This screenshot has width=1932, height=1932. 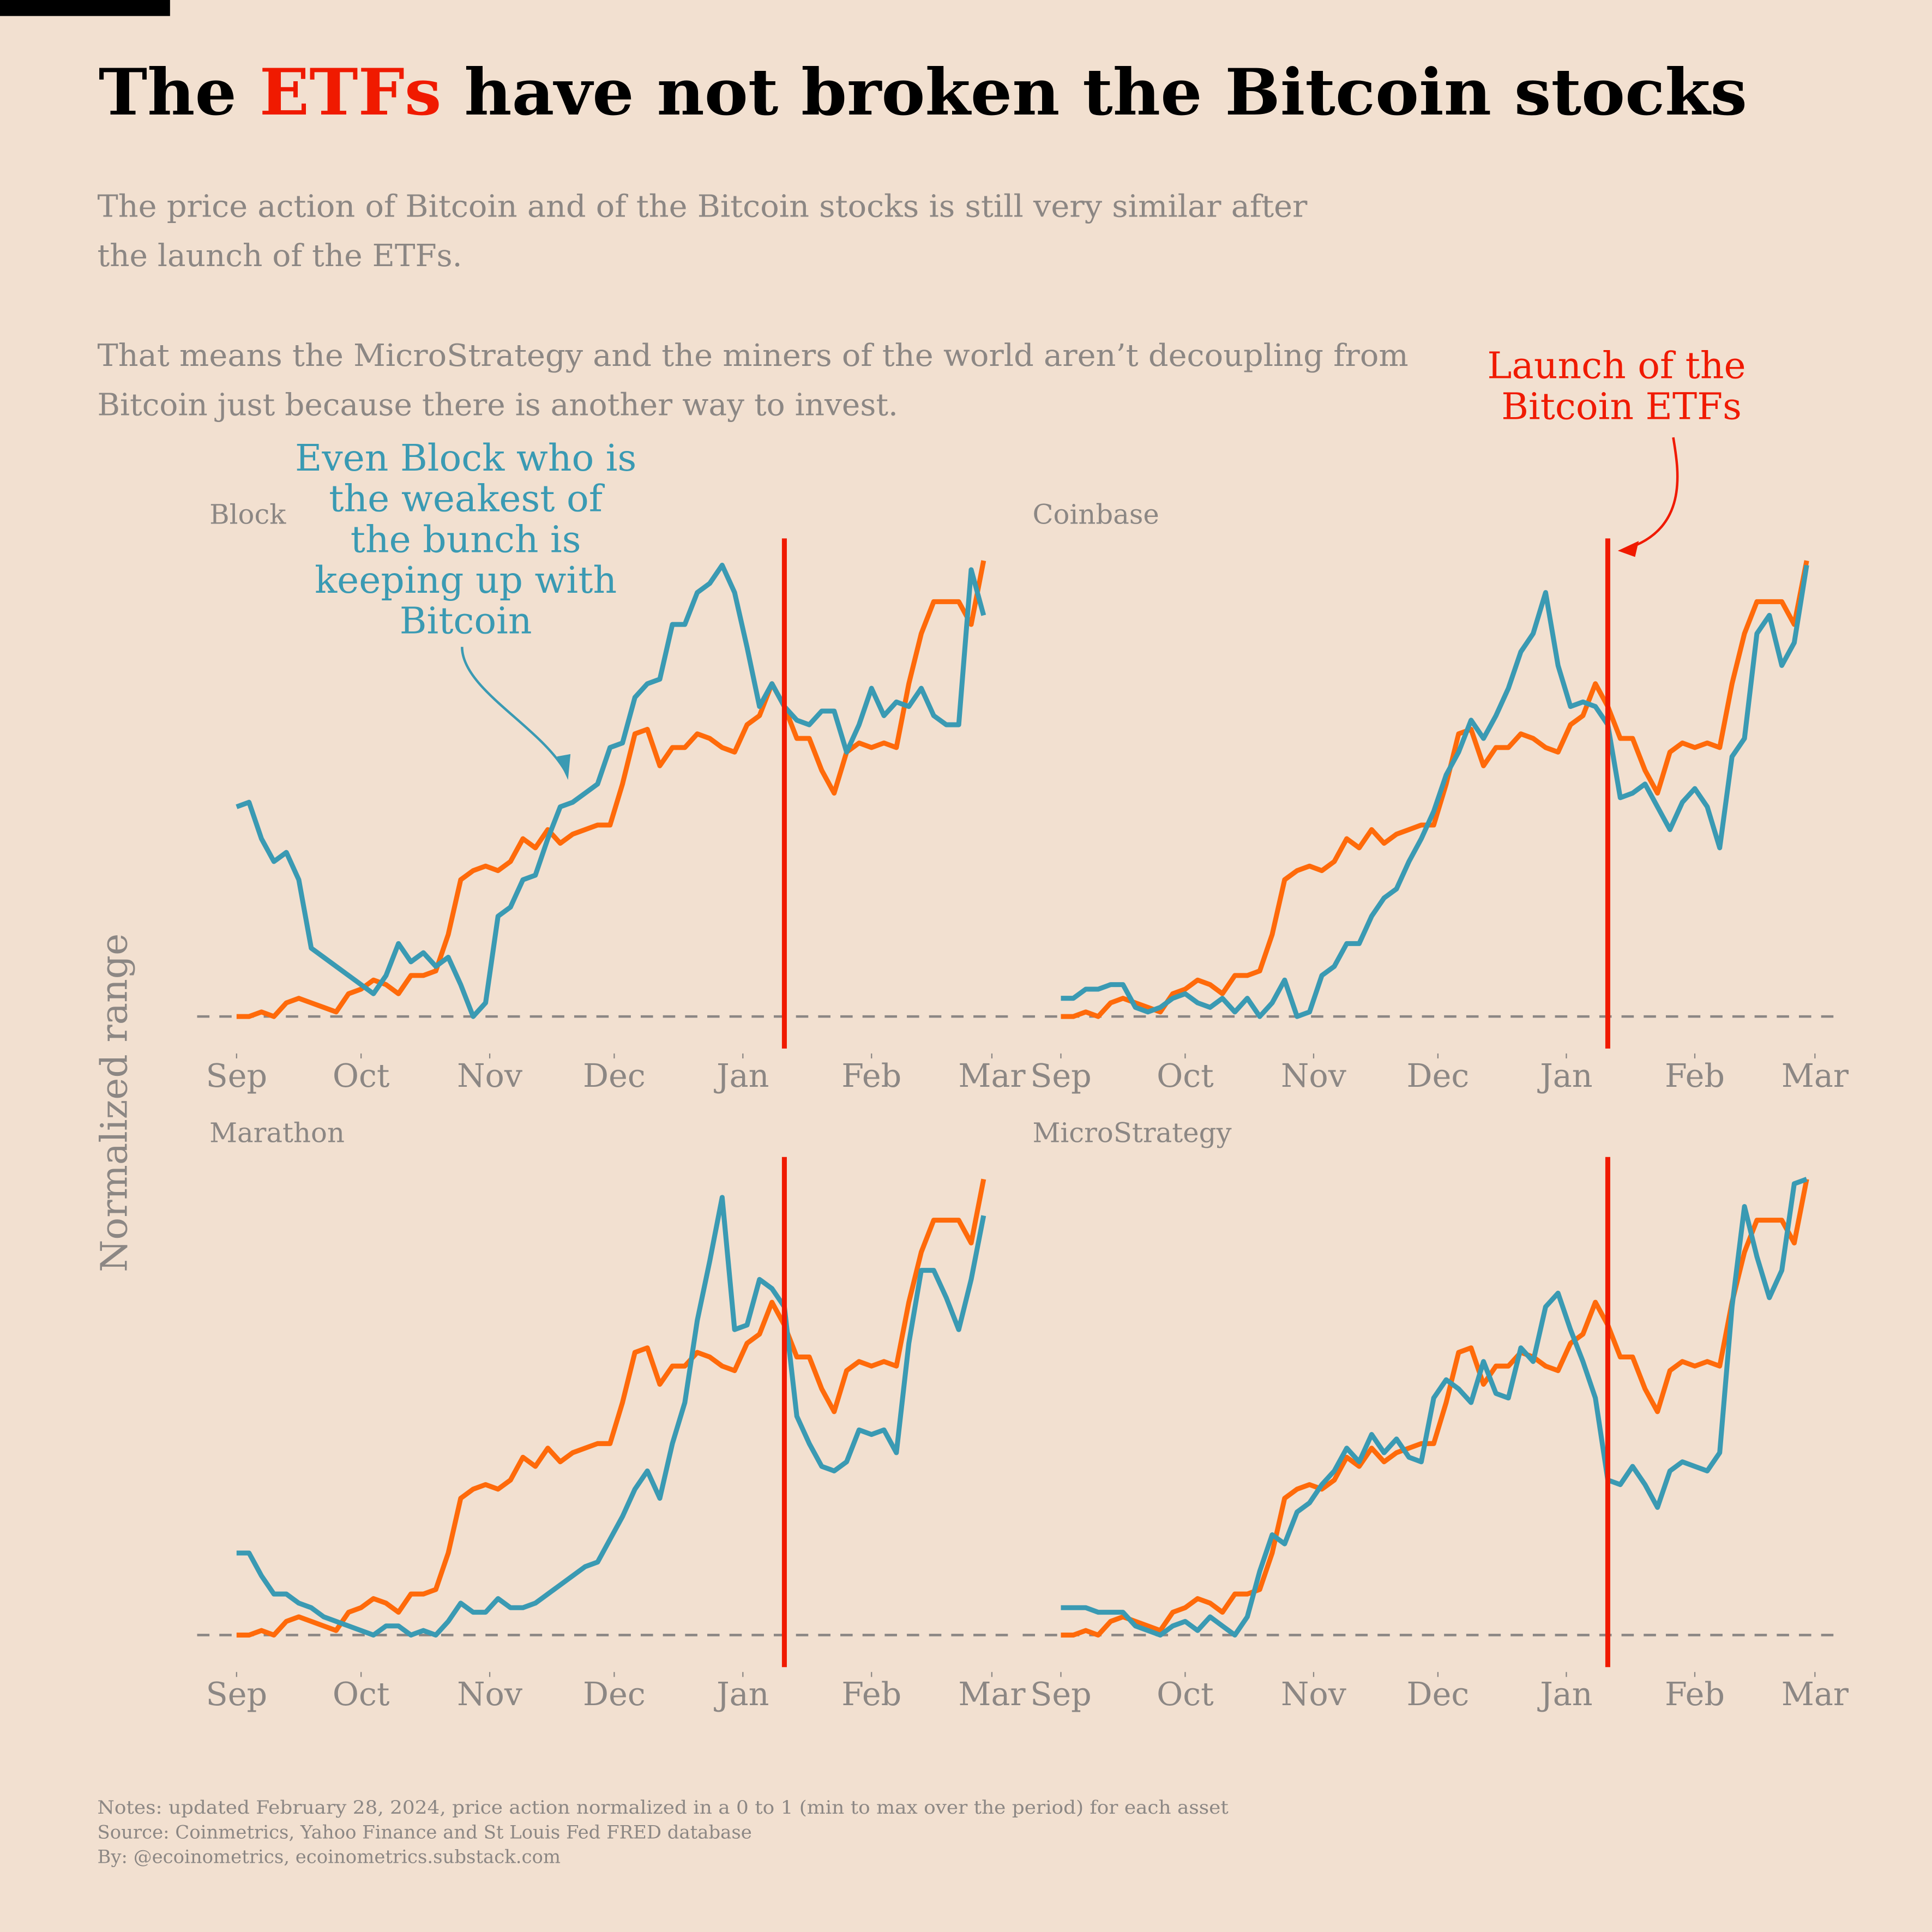 I want to click on title-part2: have not broken the Bitcoin stocks, so click(x=1094, y=92).